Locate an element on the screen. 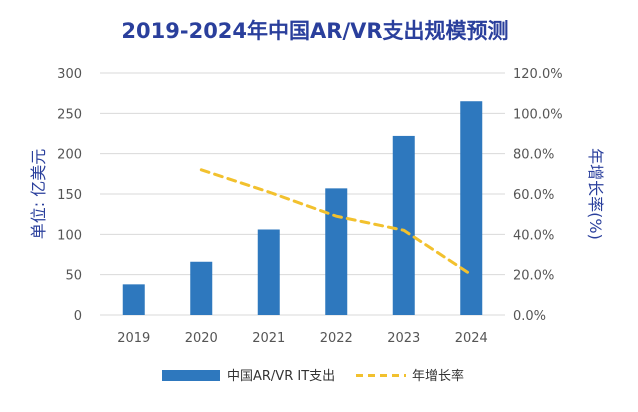  x-tick-label: 2024 is located at coordinates (471, 338).